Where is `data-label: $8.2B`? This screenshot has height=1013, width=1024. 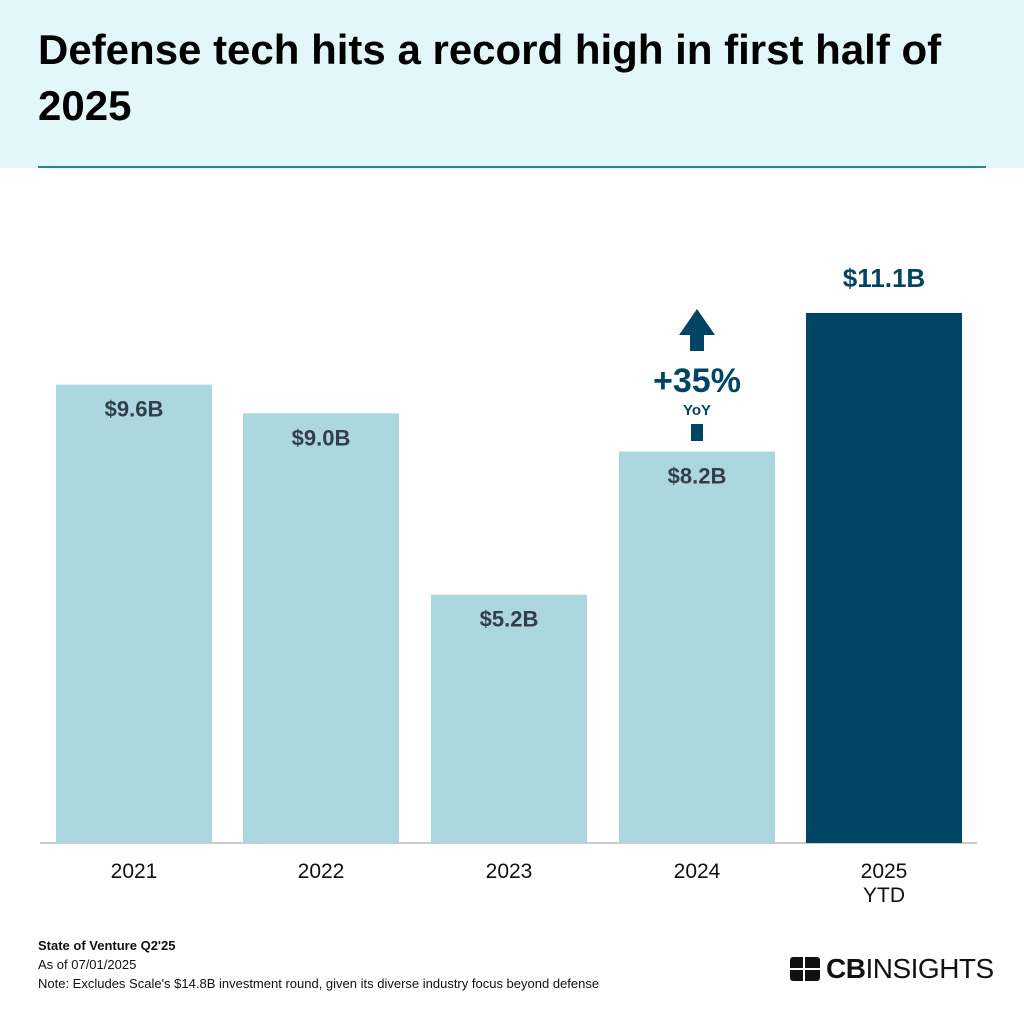 data-label: $8.2B is located at coordinates (697, 475).